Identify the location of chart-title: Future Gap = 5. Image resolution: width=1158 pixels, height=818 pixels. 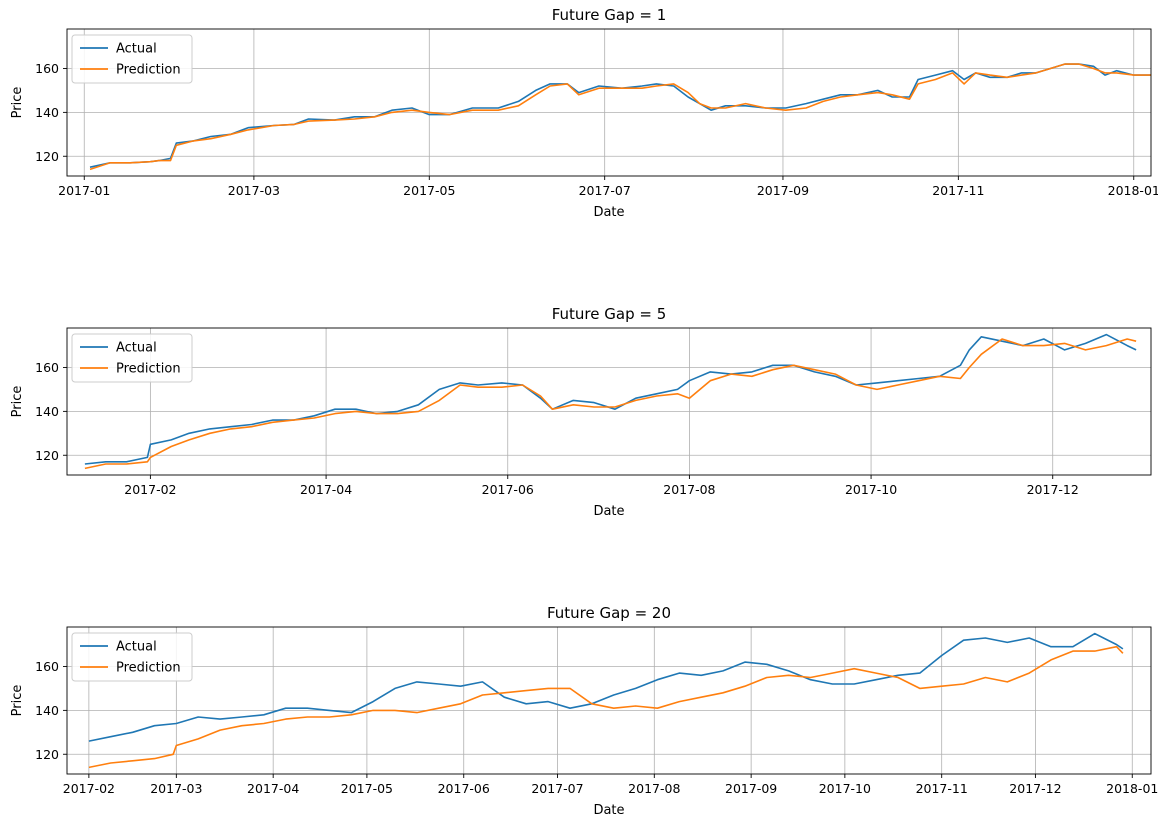
(609, 314).